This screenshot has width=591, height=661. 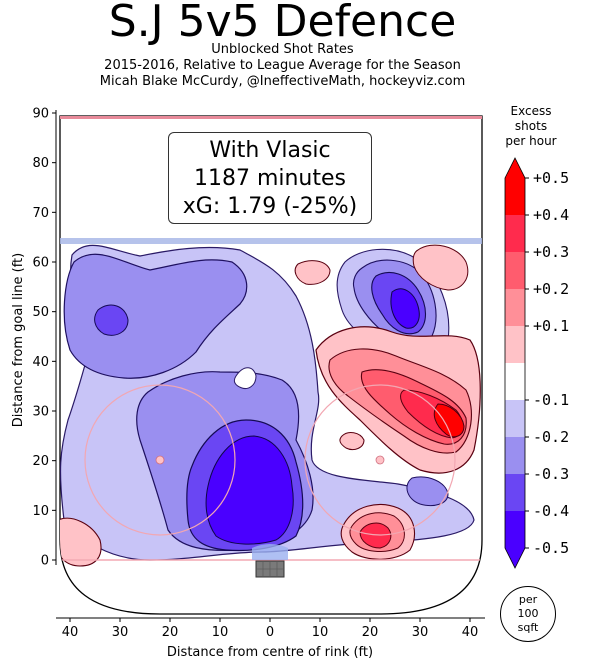 I want to click on contour-purple-left, so click(x=155, y=316).